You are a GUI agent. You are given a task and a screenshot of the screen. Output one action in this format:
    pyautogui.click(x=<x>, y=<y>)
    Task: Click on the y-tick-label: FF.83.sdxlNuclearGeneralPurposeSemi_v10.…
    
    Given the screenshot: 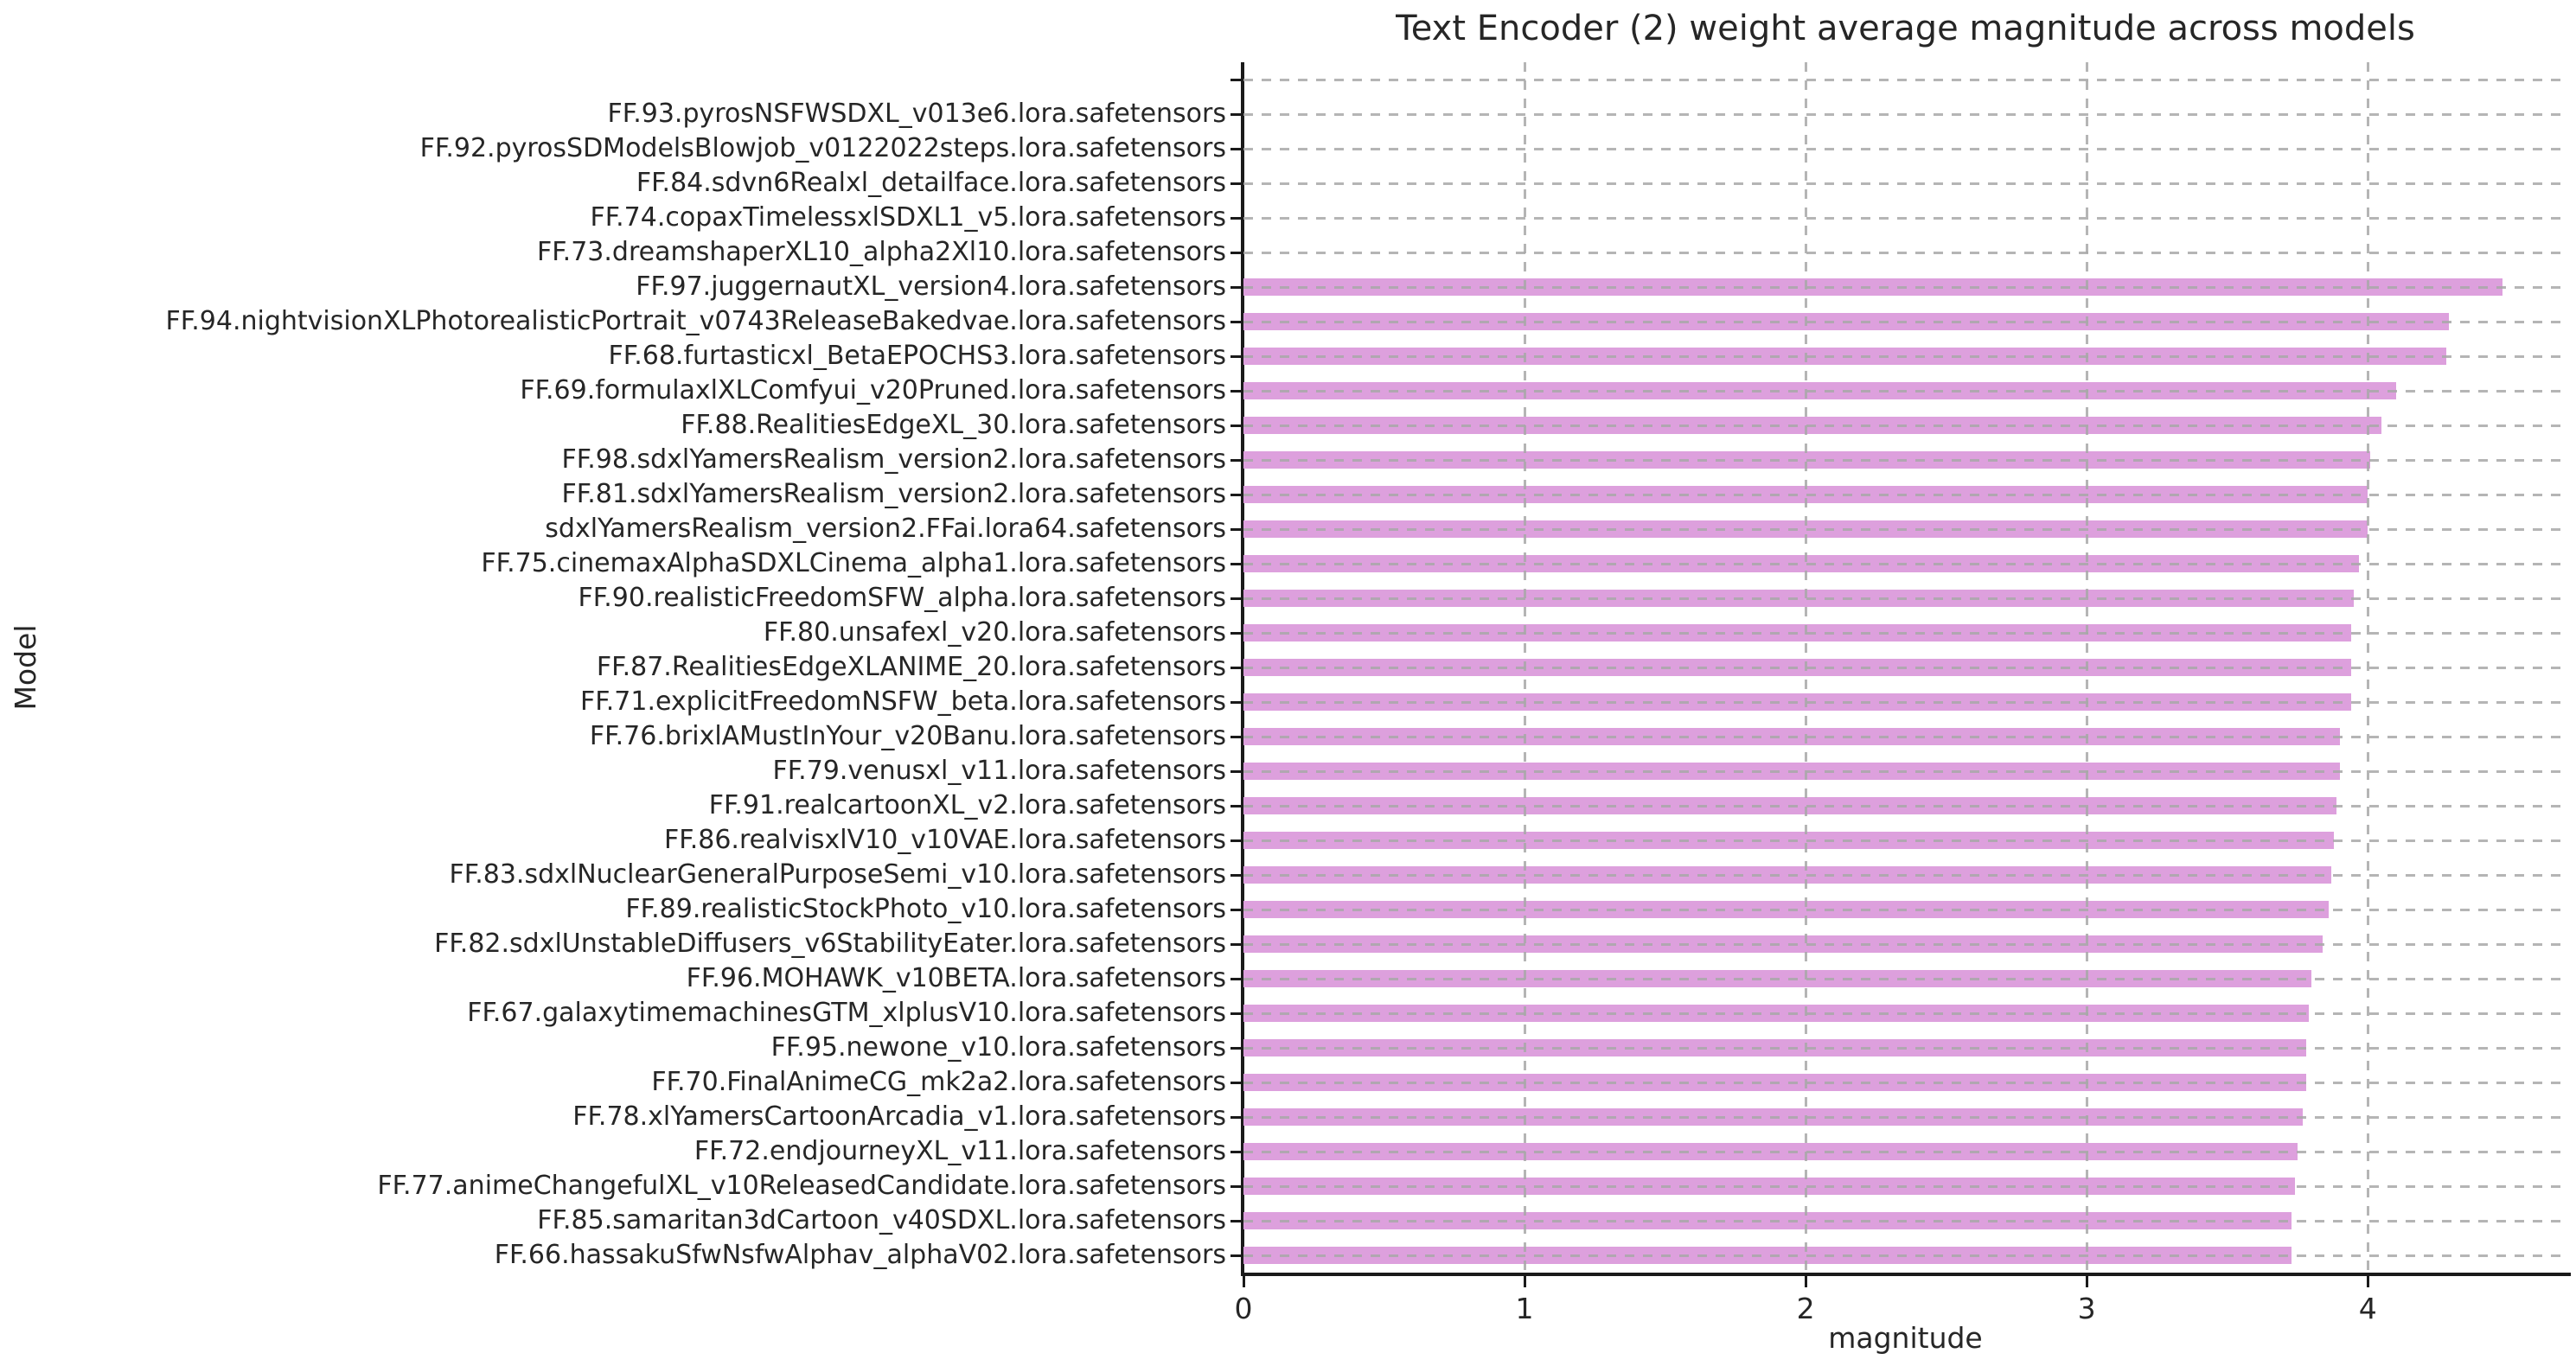 What is the action you would take?
    pyautogui.click(x=838, y=874)
    